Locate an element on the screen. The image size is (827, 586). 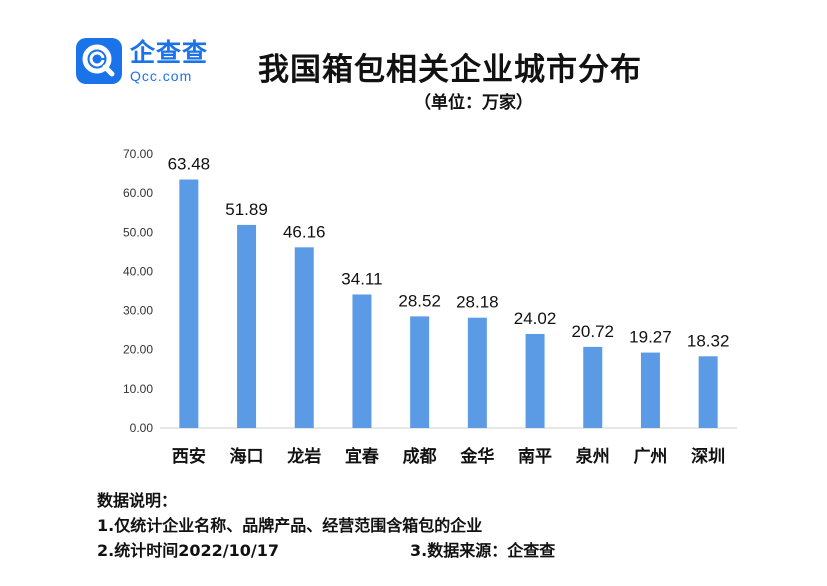
bar-value-label: 51.89 is located at coordinates (246, 209).